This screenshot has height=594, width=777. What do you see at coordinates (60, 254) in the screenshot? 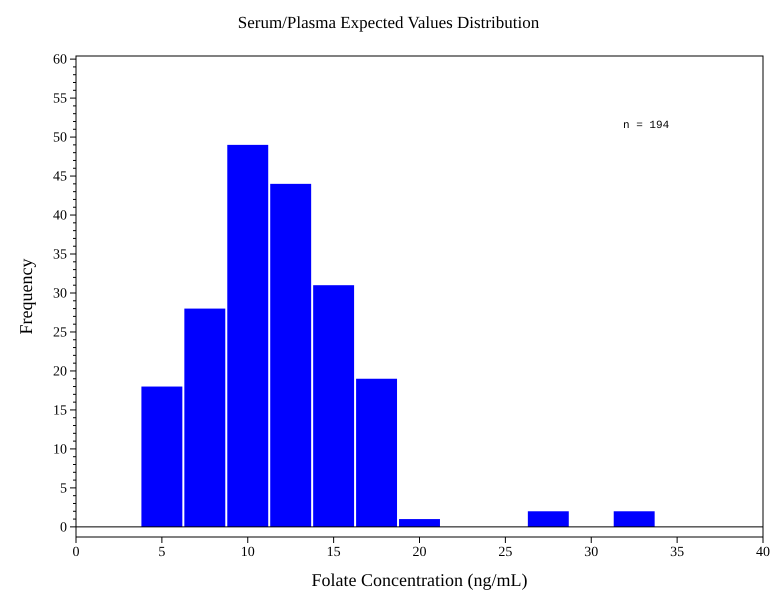
I see `y-tick-label: 35` at bounding box center [60, 254].